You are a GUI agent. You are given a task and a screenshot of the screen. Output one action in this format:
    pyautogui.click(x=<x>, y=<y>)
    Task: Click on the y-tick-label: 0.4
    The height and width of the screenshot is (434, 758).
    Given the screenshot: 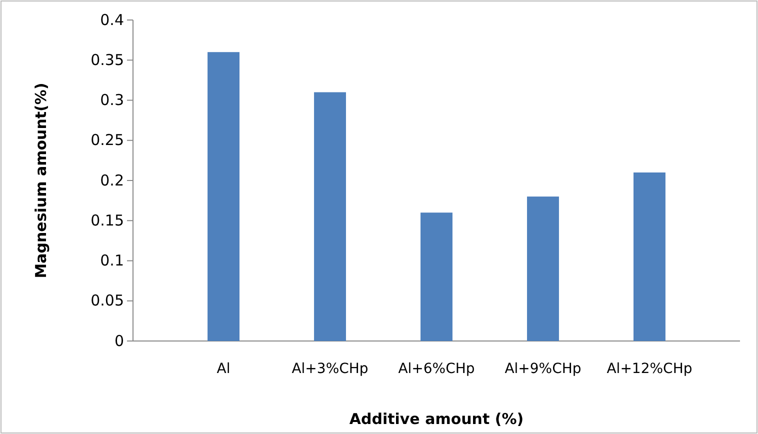 What is the action you would take?
    pyautogui.click(x=112, y=19)
    